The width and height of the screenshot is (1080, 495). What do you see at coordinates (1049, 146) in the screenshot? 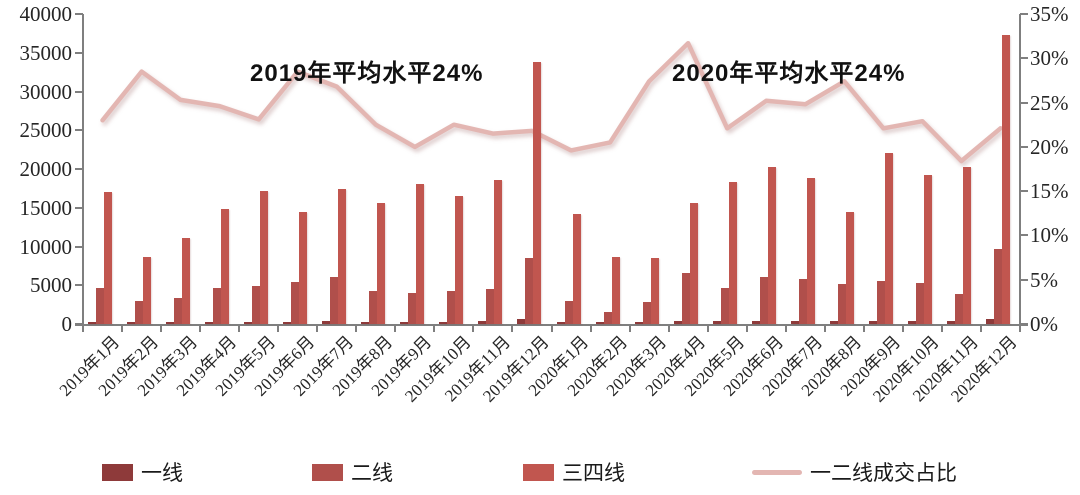
I see `right-axis-tick-label: 20%` at bounding box center [1049, 146].